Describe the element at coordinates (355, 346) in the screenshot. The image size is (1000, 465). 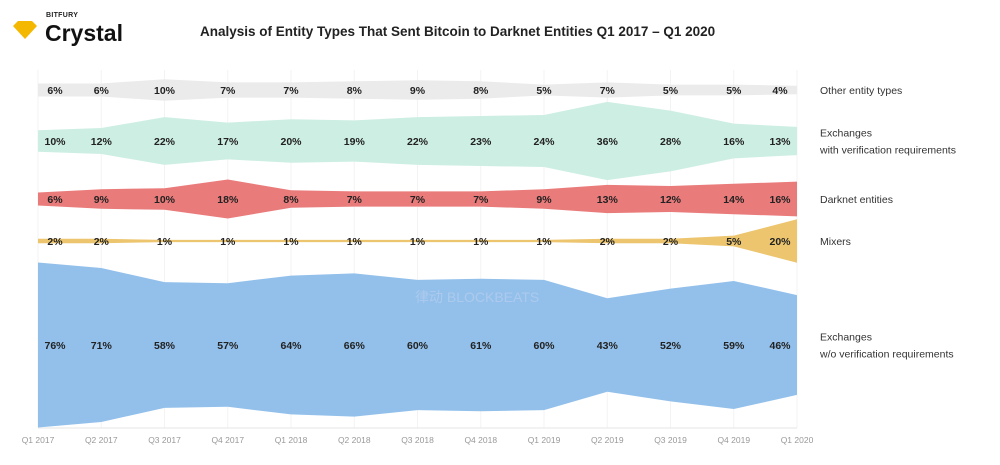
I see `data-label: 66%` at that location.